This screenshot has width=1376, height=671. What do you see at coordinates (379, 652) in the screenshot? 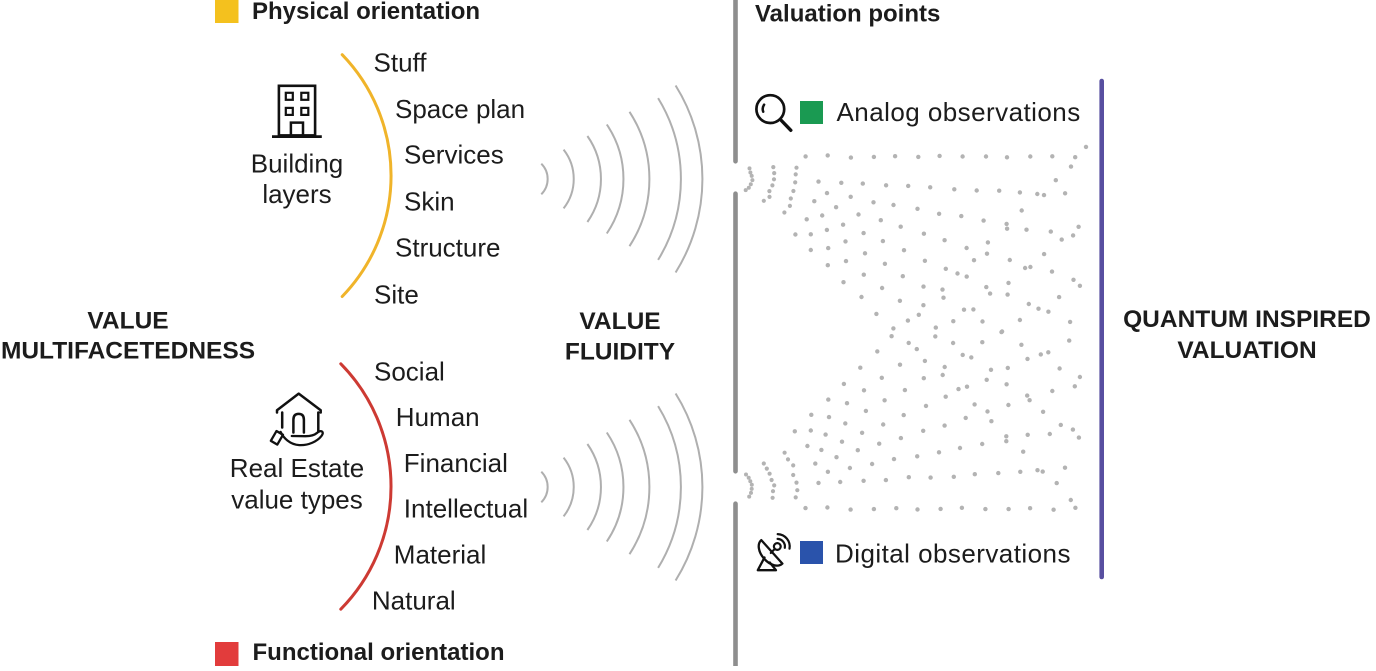
I see `svg-text: Functional orientation` at bounding box center [379, 652].